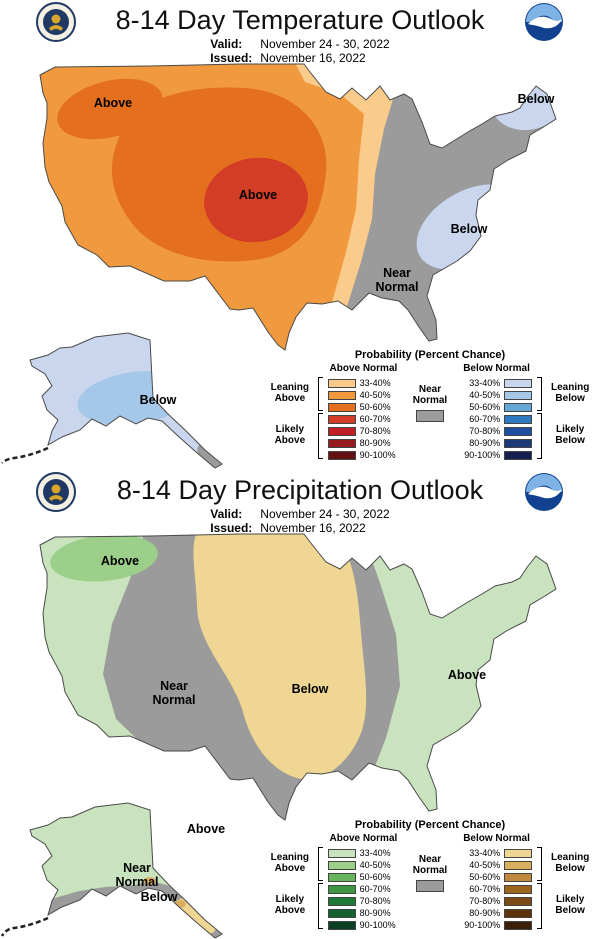 The image size is (600, 939). What do you see at coordinates (363, 368) in the screenshot?
I see `above-normal-header: Above Normal` at bounding box center [363, 368].